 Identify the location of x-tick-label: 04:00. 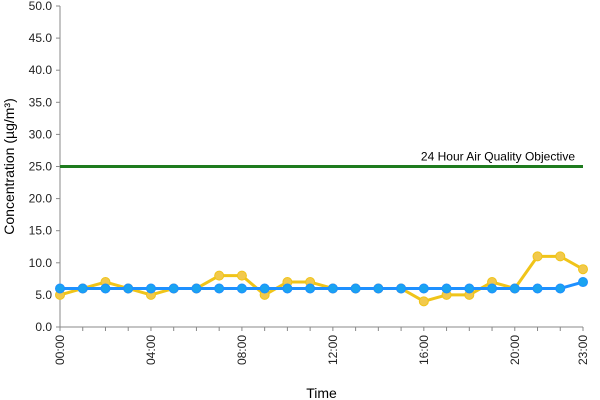
(151, 350).